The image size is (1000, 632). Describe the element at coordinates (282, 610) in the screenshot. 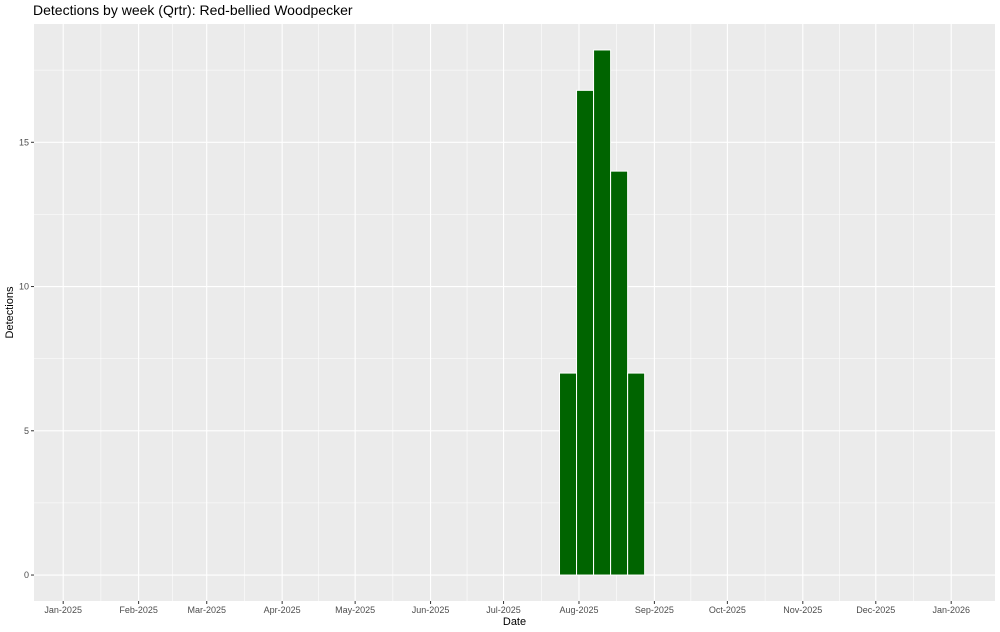

I see `x-tick-label: Apr-2025` at that location.